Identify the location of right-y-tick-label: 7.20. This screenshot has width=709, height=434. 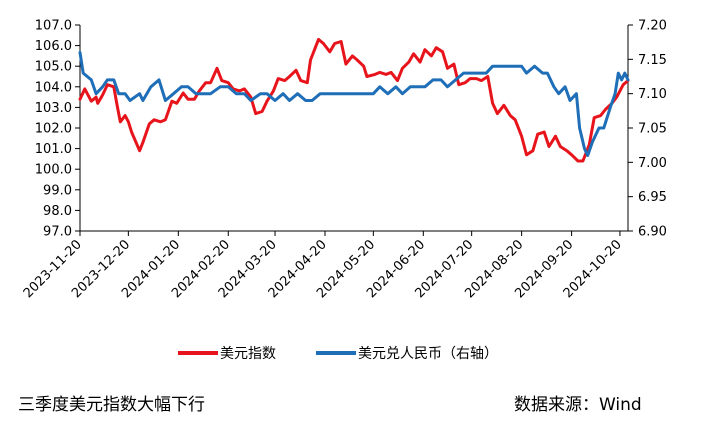
(652, 26).